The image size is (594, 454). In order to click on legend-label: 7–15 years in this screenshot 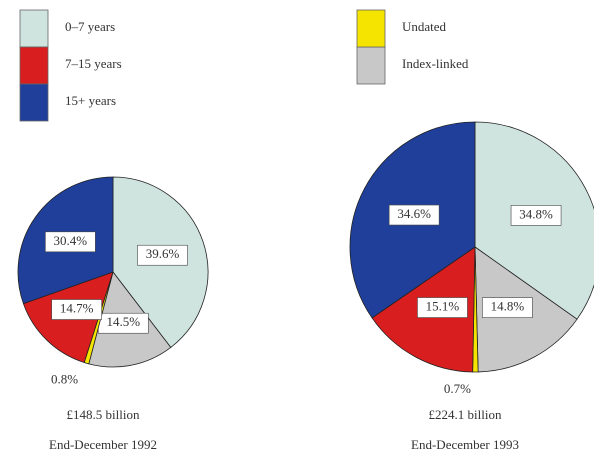, I will do `click(93, 63)`.